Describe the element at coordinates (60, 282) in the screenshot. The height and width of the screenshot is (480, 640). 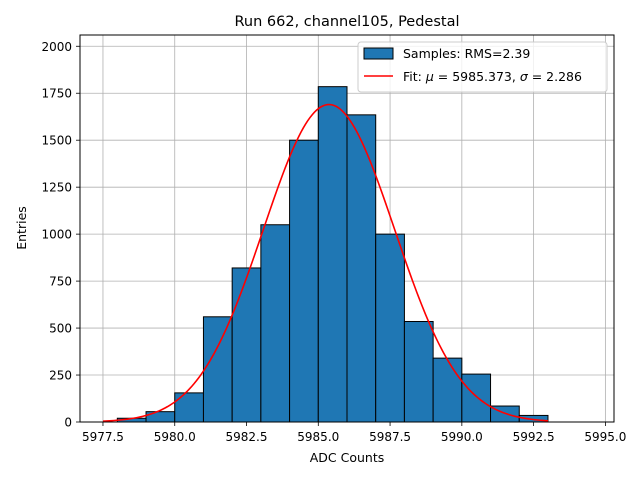
I see `y-tick-label: 750` at that location.